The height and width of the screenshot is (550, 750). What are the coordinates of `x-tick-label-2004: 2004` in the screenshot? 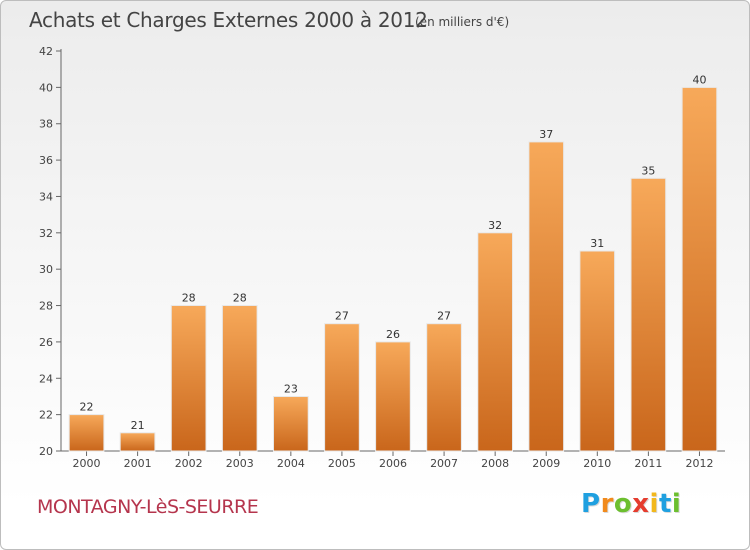 It's located at (291, 463).